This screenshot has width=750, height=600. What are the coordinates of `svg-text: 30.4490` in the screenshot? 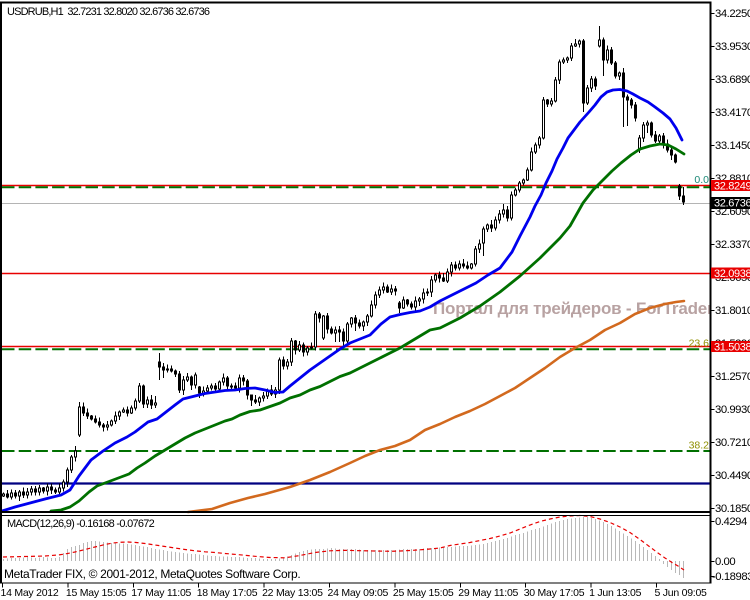 It's located at (732, 476).